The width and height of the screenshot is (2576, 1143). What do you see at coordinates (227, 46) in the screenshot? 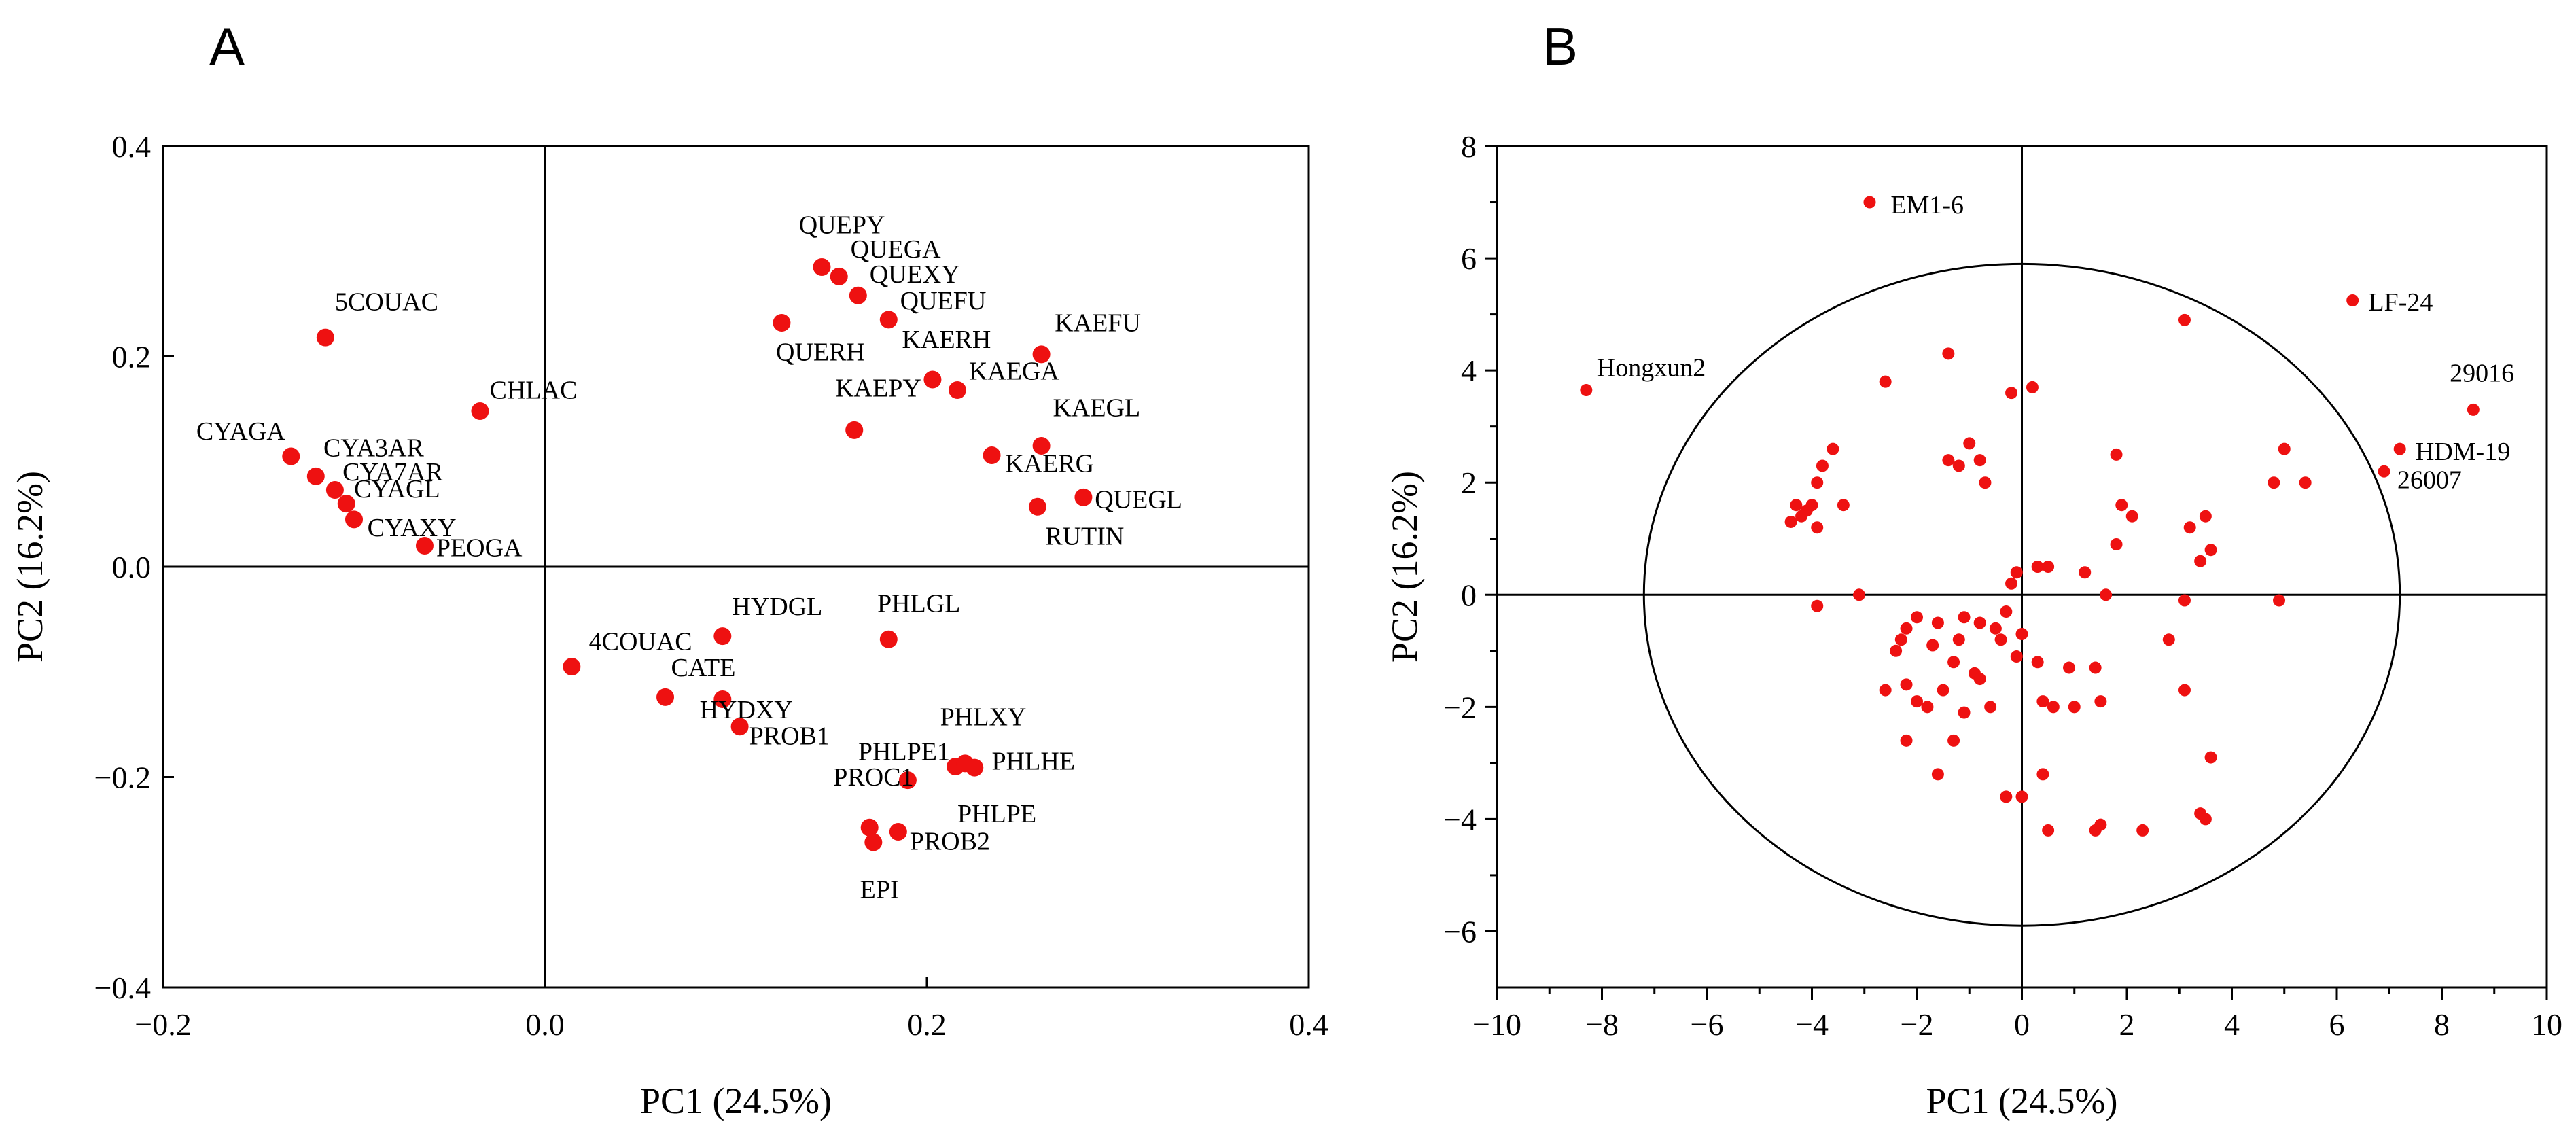
I see `panel-letter-a: A` at bounding box center [227, 46].